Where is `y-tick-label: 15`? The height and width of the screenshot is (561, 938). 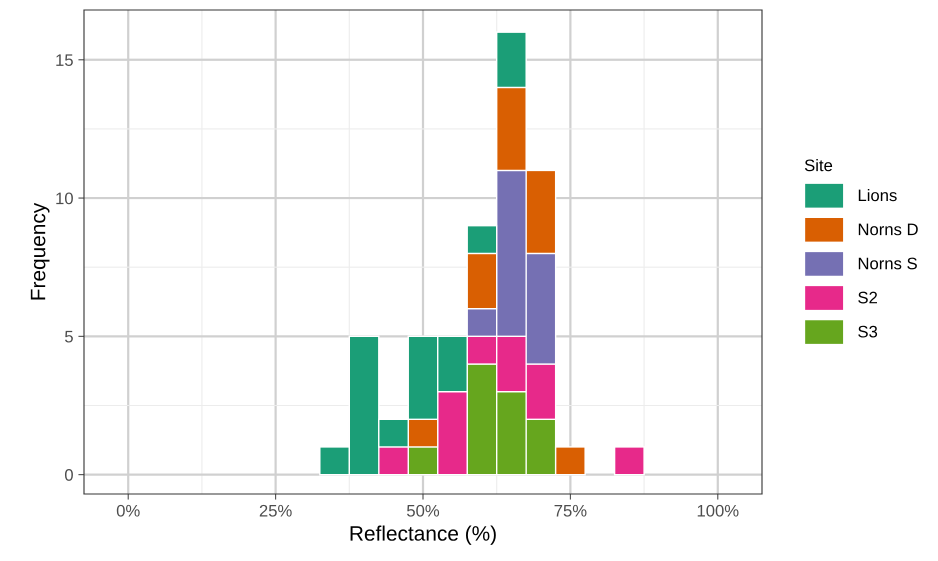 y-tick-label: 15 is located at coordinates (64, 60).